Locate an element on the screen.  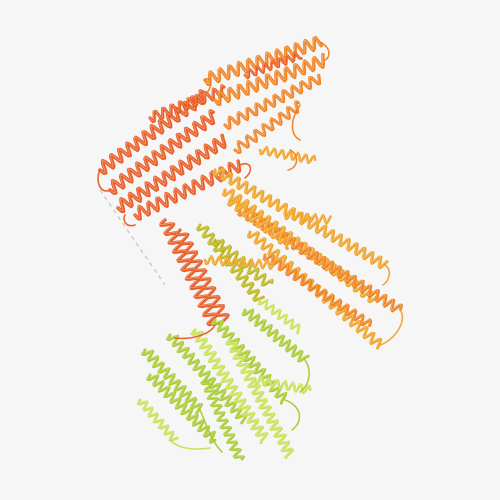
dashed-unresolved-link is located at coordinates (132, 237).